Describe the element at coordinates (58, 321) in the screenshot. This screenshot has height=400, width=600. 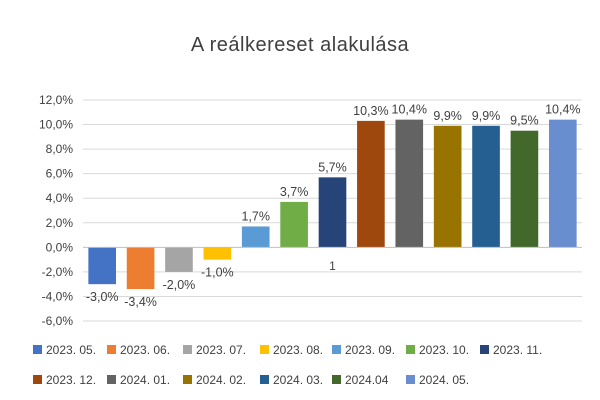
I see `y-tick-label: -6,0%` at that location.